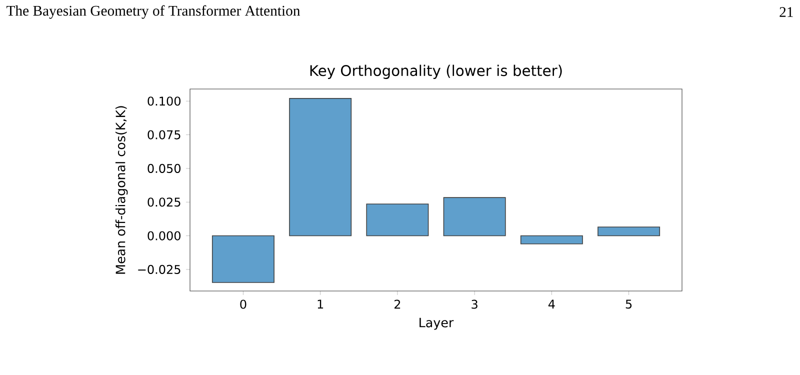  Describe the element at coordinates (321, 304) in the screenshot. I see `x-tick-label: 1` at that location.